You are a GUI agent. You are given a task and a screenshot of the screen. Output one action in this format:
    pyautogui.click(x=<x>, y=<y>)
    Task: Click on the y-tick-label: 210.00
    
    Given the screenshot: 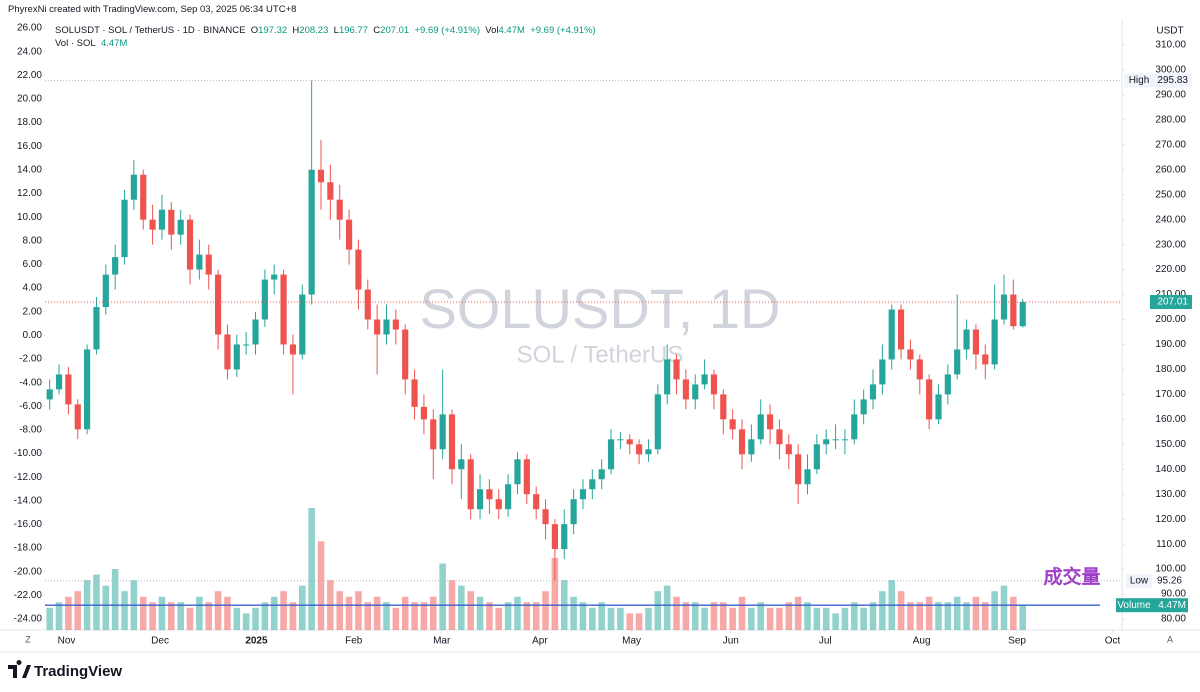 What is the action you would take?
    pyautogui.click(x=1170, y=294)
    